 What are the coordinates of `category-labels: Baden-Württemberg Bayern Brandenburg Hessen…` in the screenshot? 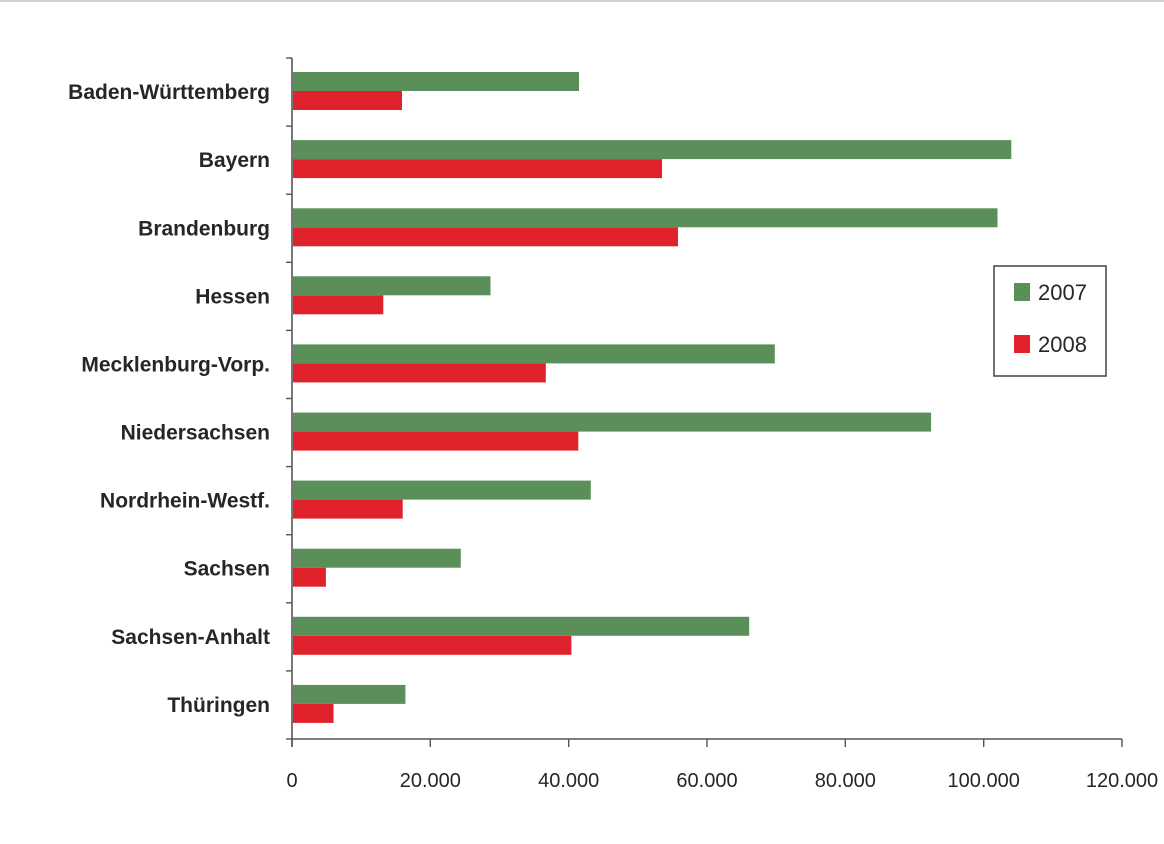 It's located at (169, 399).